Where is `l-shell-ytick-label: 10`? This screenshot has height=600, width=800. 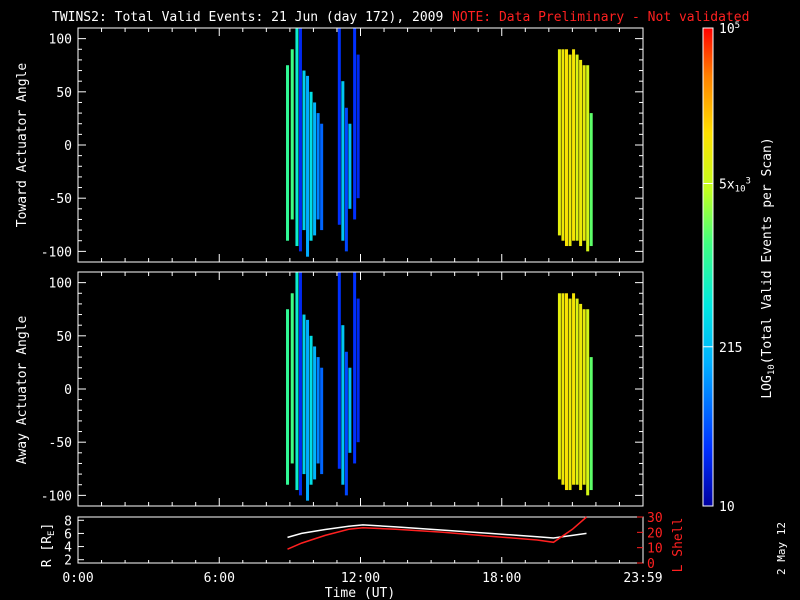 l-shell-ytick-label: 10 is located at coordinates (655, 549).